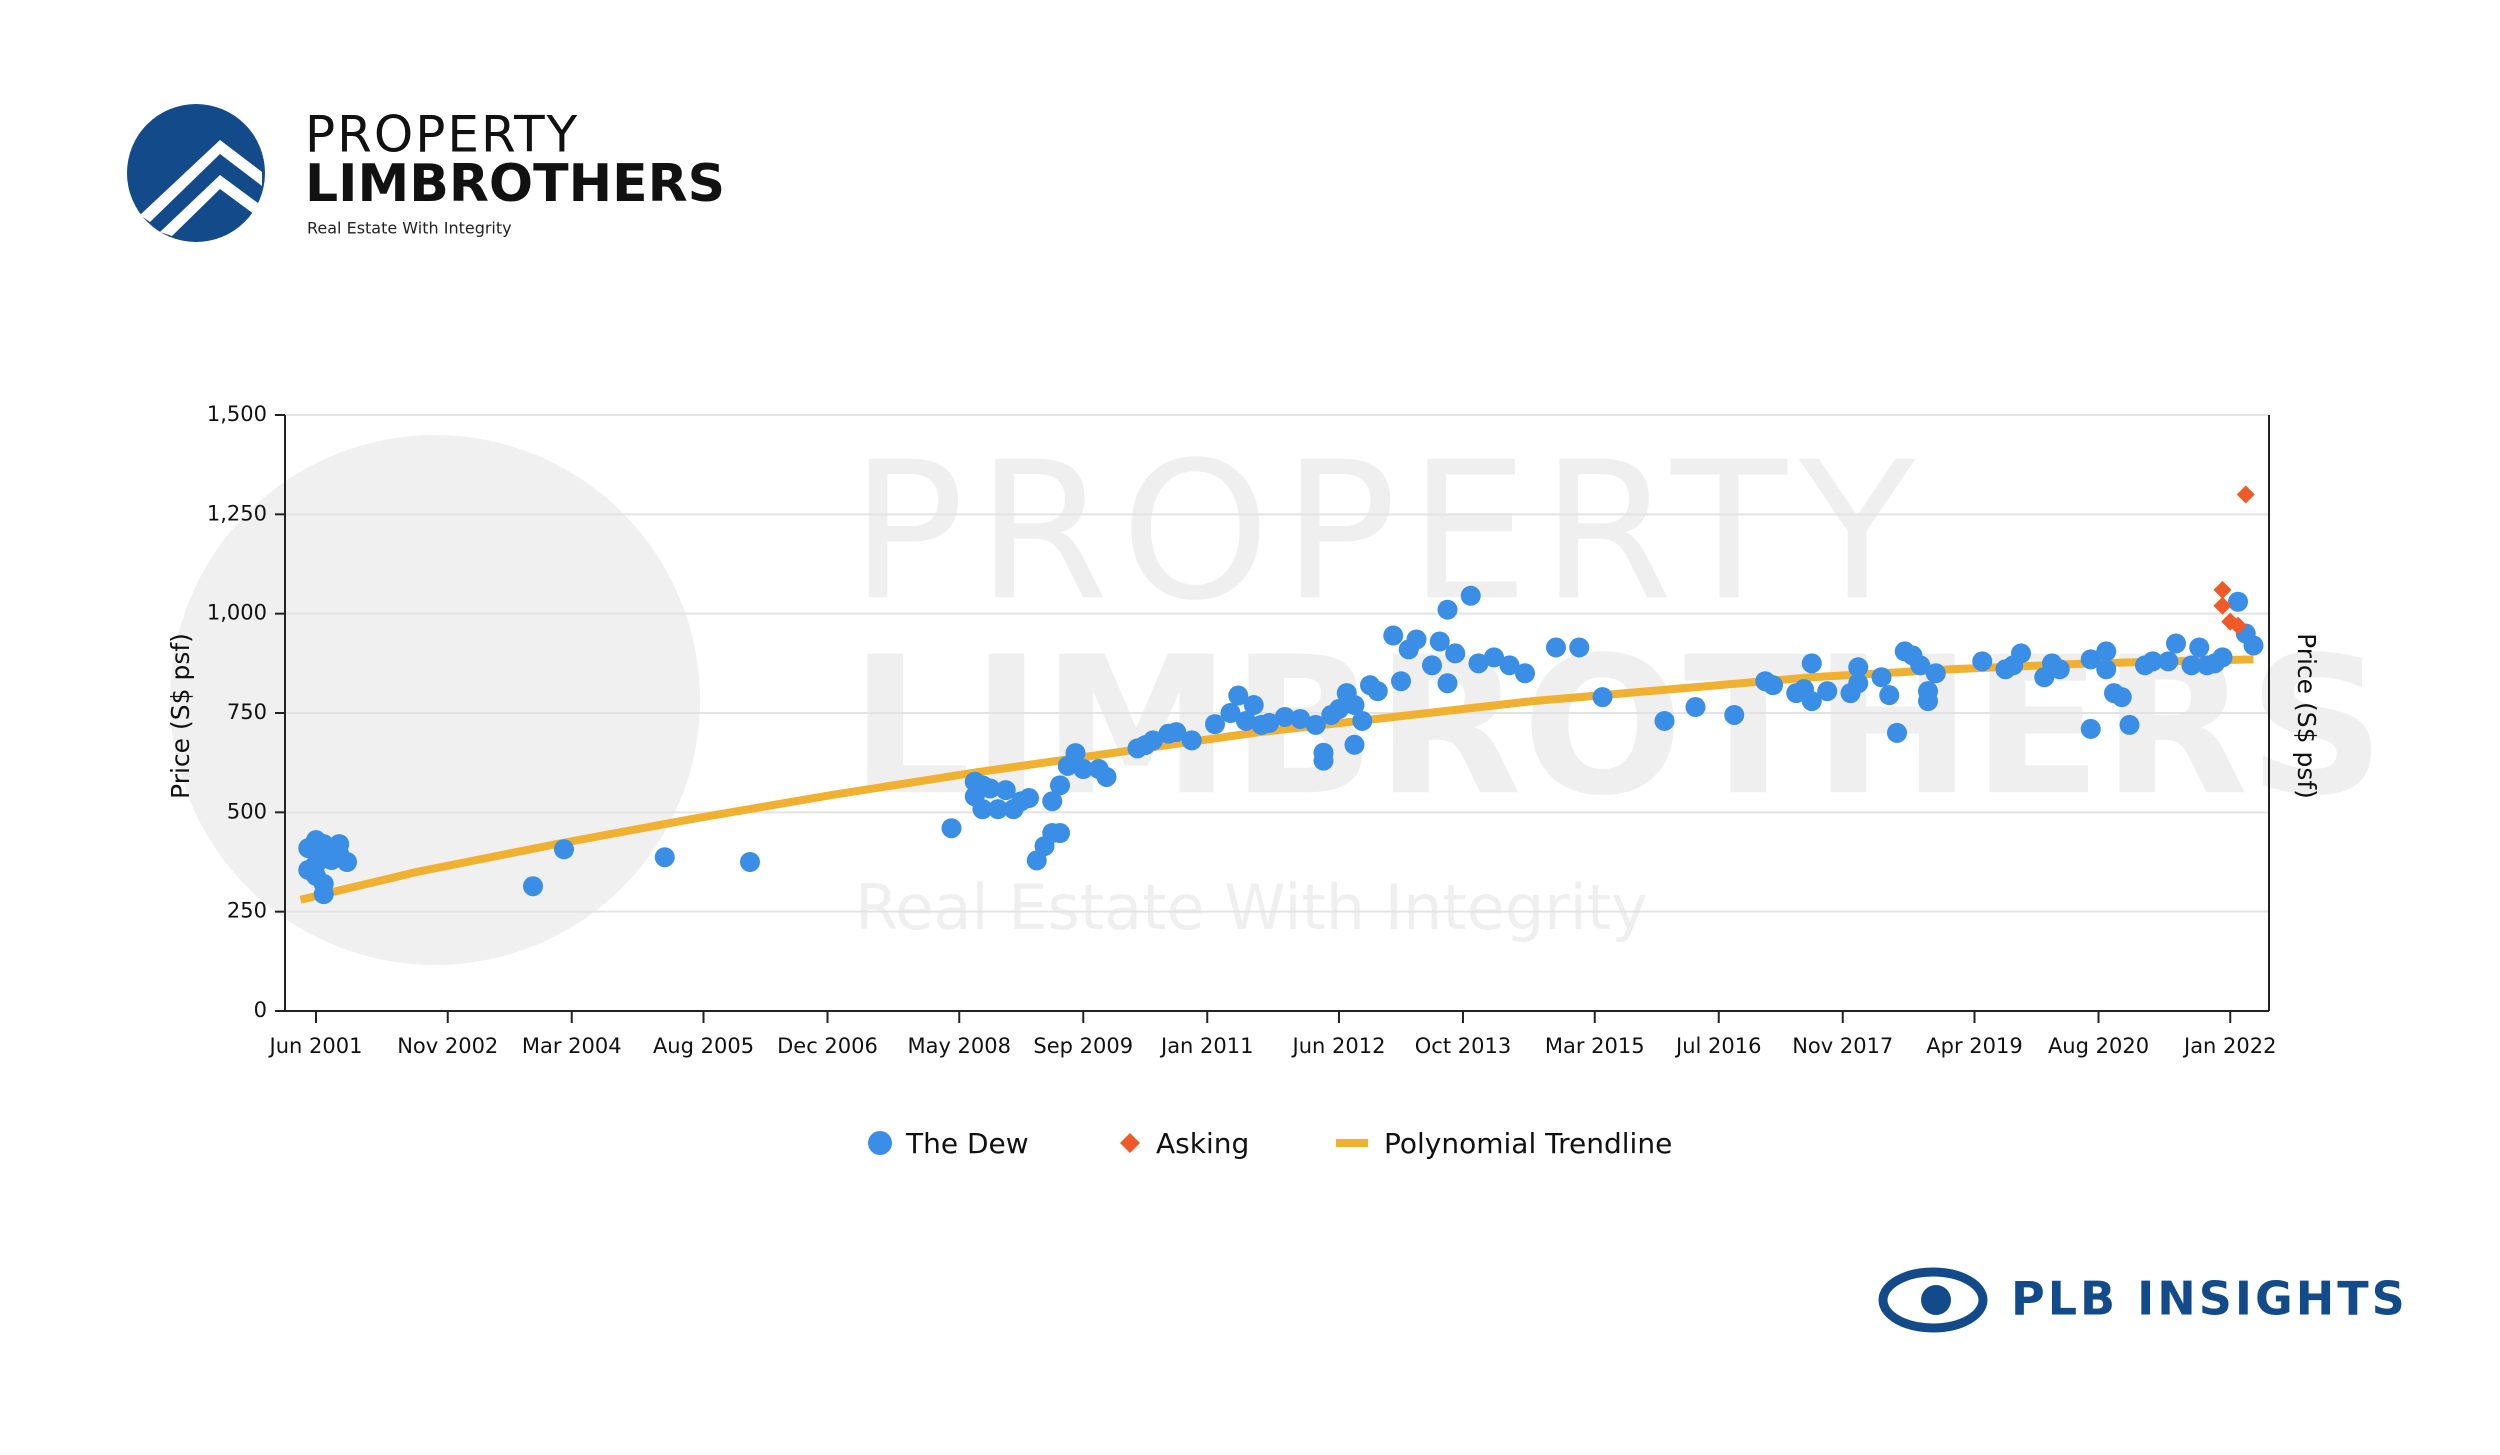 The width and height of the screenshot is (2500, 1455). Describe the element at coordinates (1595, 1046) in the screenshot. I see `x-tick-label: Mar 2015` at that location.